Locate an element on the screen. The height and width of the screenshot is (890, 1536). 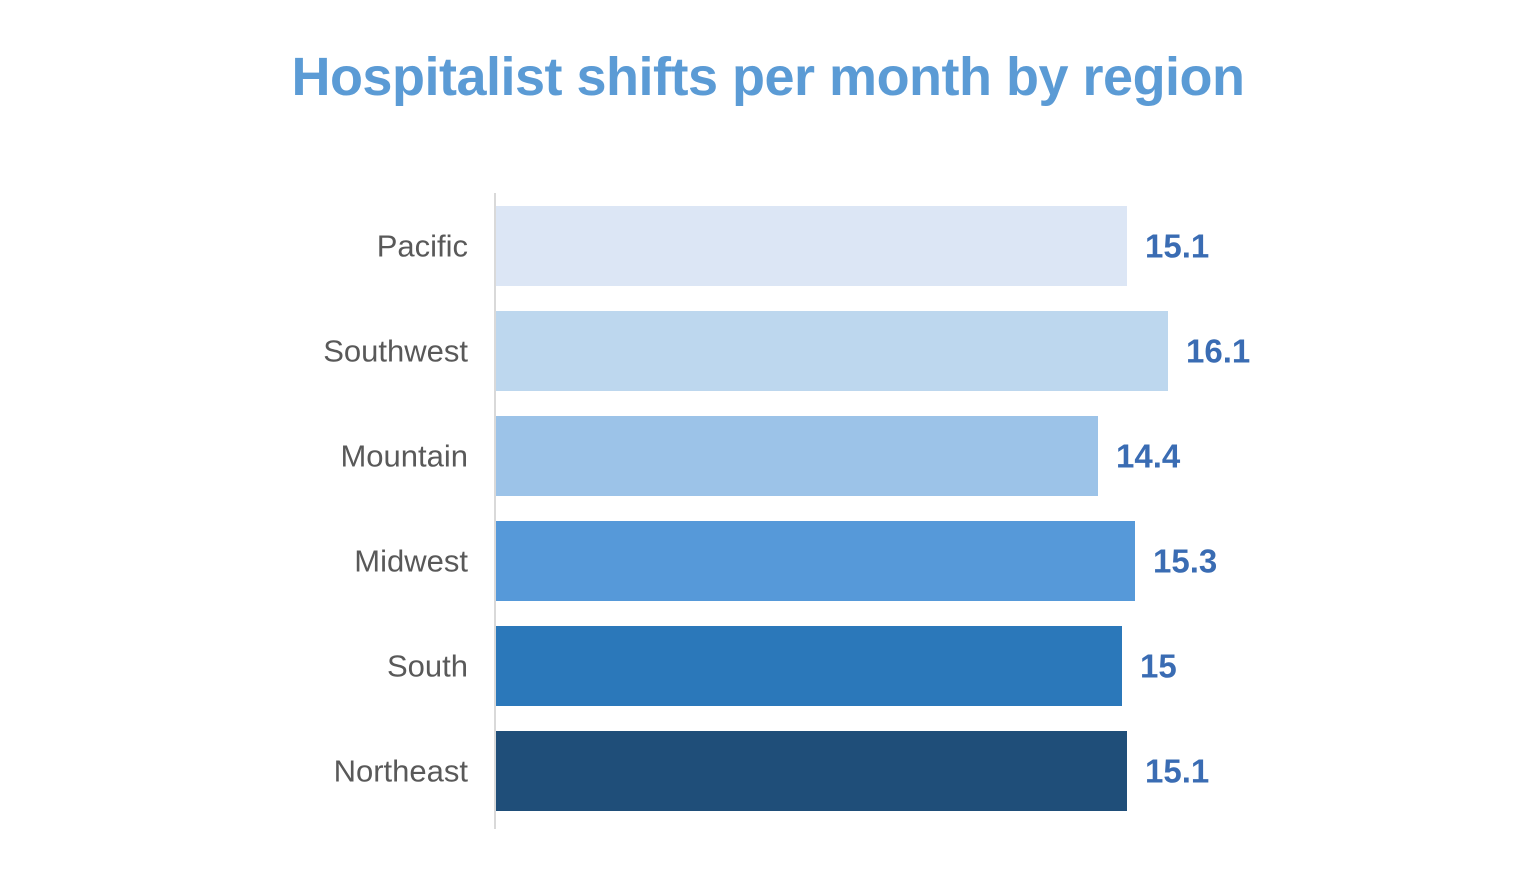
bar-row: Midwest 15.3 is located at coordinates (768, 560).